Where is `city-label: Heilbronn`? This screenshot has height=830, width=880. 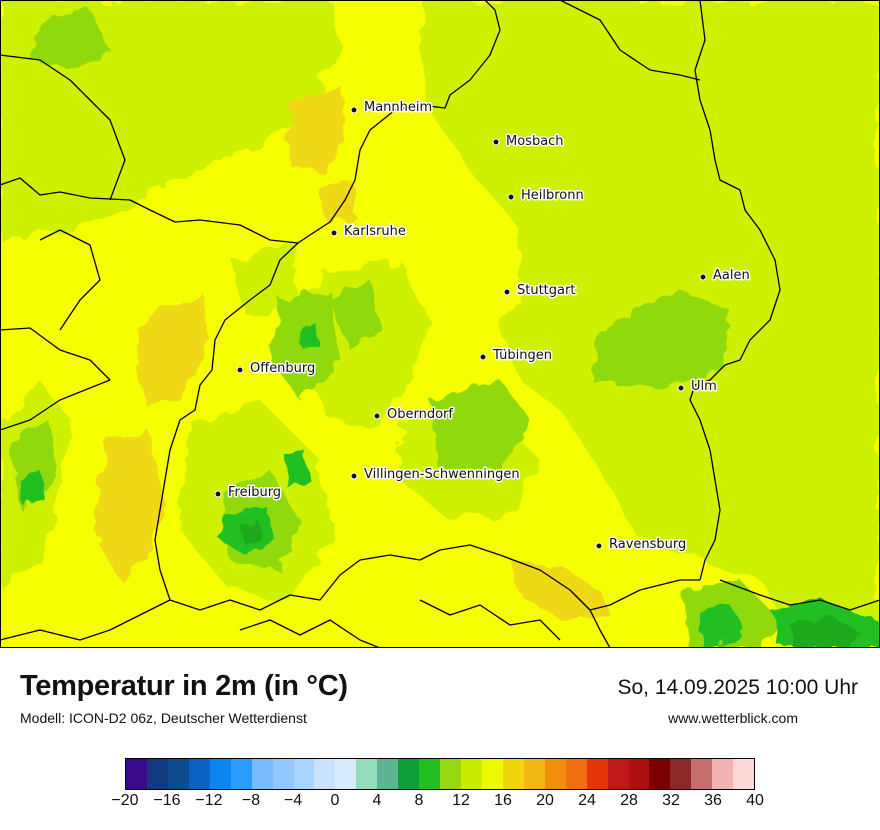
city-label: Heilbronn is located at coordinates (552, 195).